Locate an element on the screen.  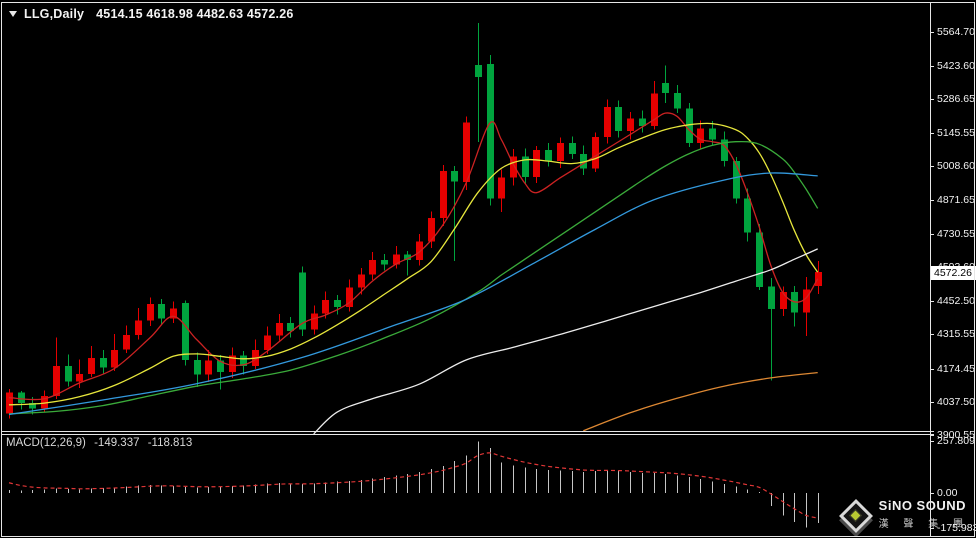
price-axis-label: 4452.50 is located at coordinates (956, 301).